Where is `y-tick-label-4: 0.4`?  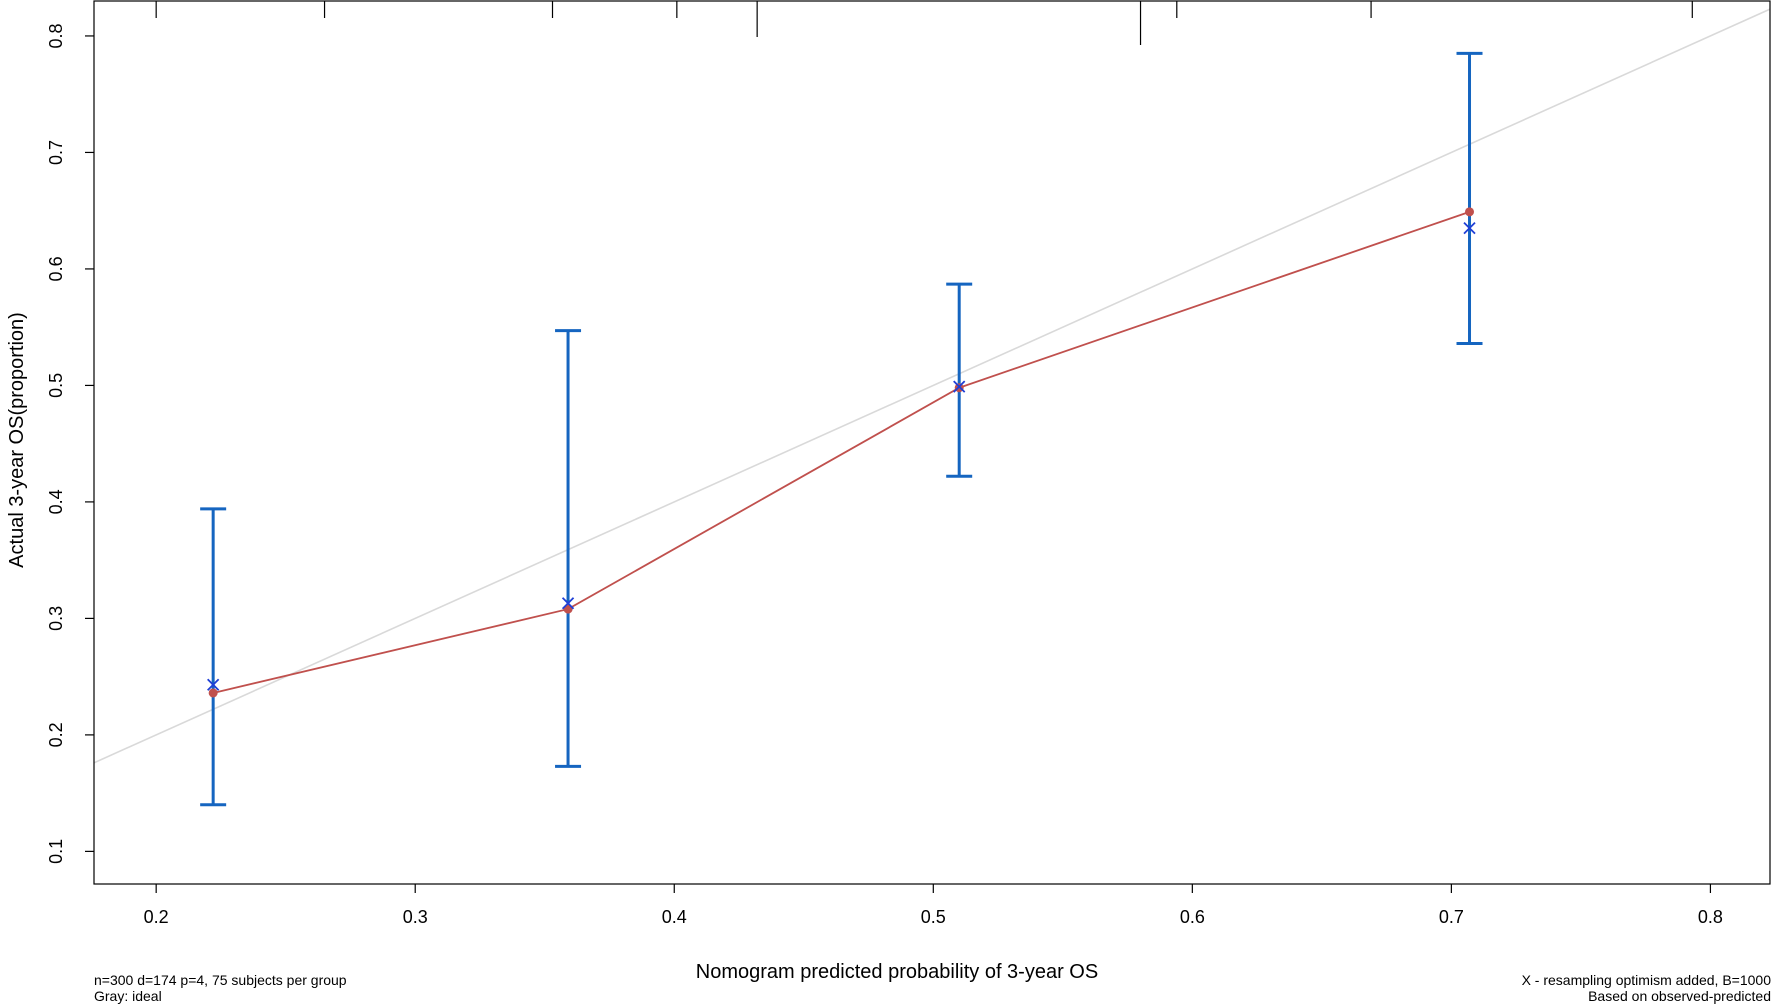
y-tick-label-4: 0.4 is located at coordinates (56, 501).